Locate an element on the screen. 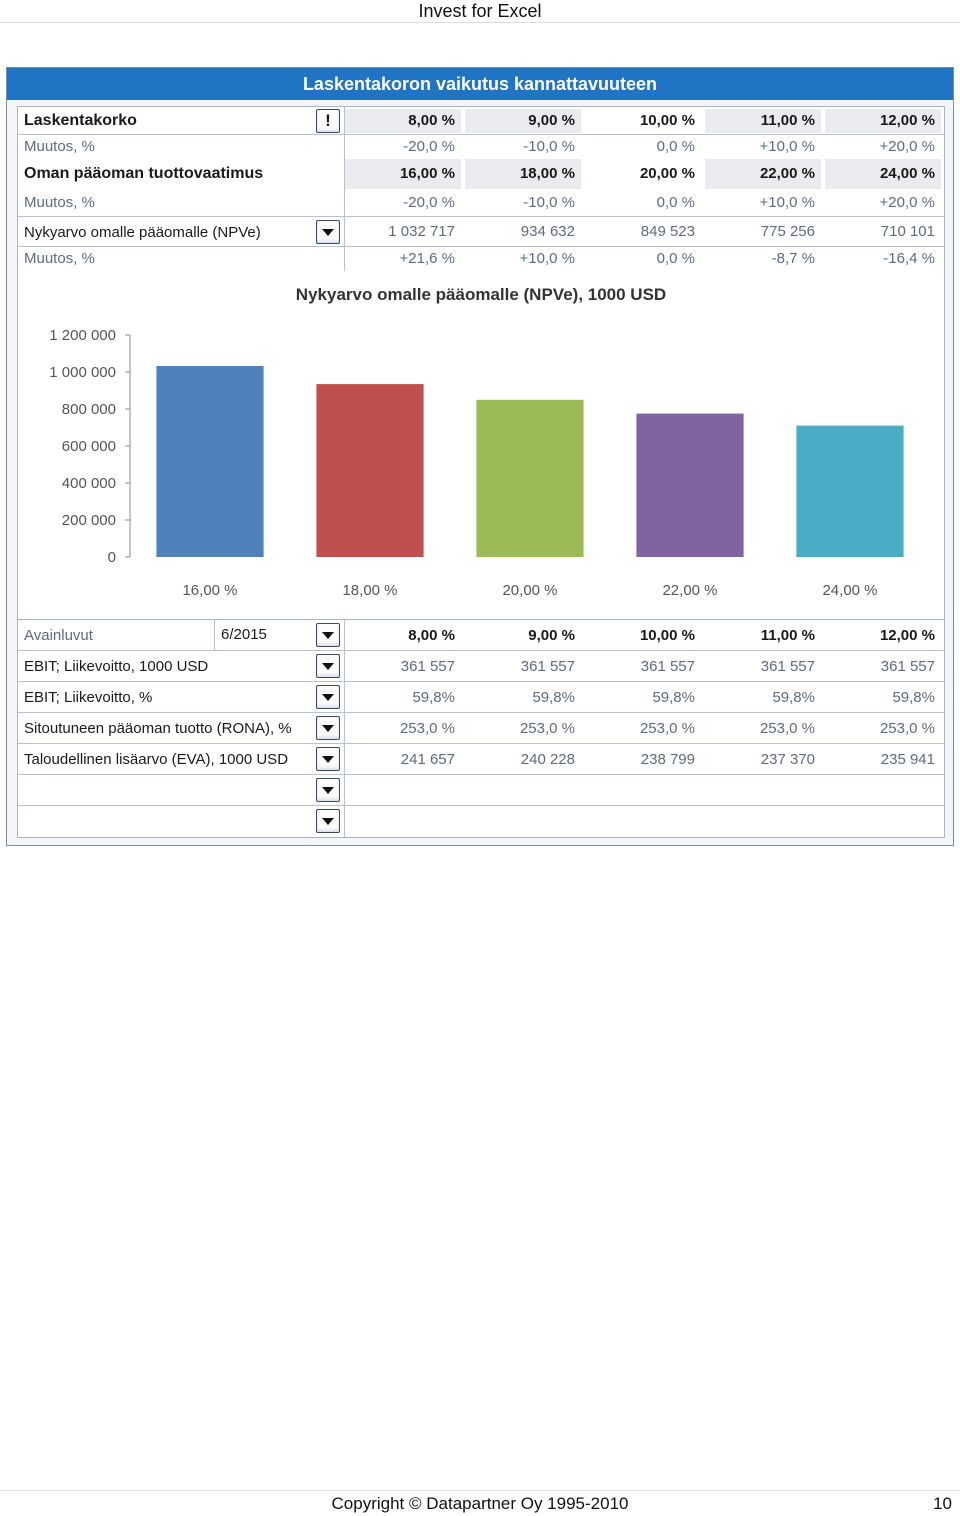 This screenshot has height=1516, width=960. x-tick-label: 16,00 % is located at coordinates (209, 590).